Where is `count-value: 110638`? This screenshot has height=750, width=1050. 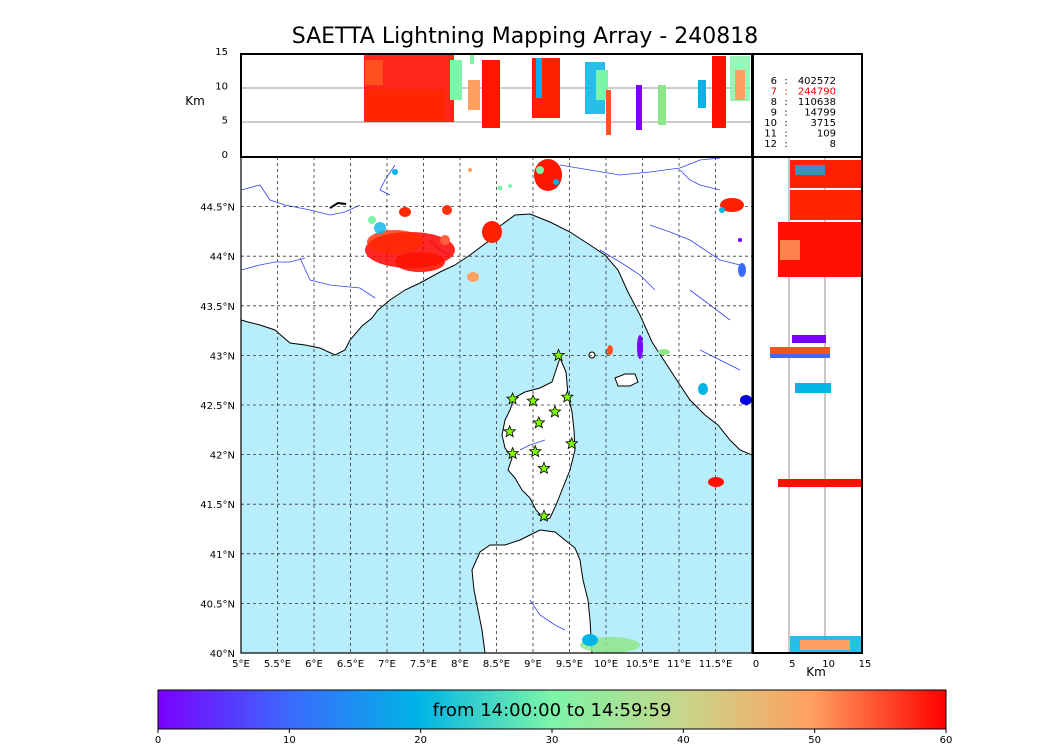 count-value: 110638 is located at coordinates (817, 102).